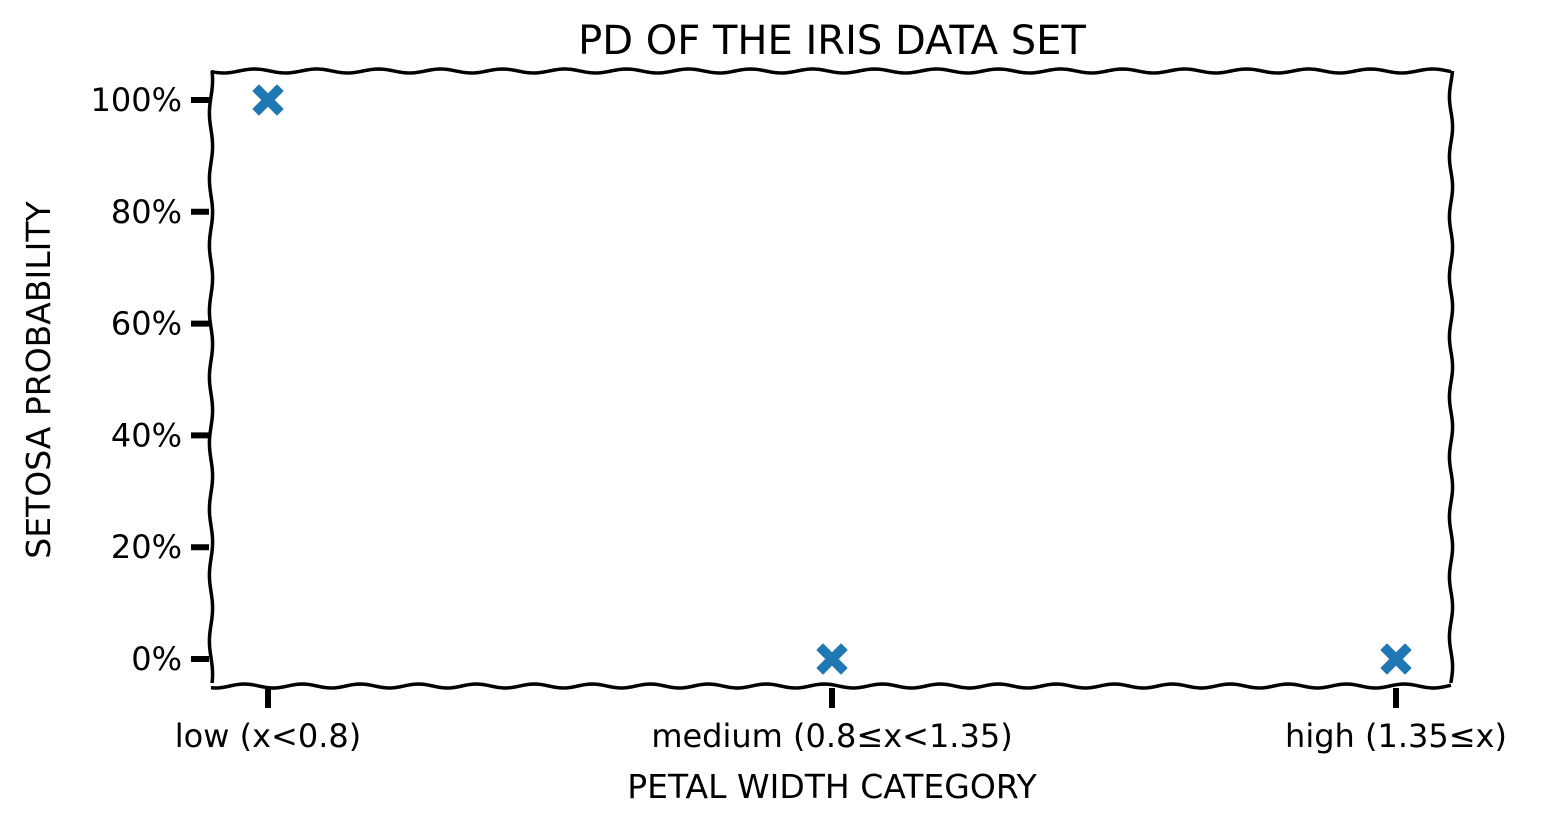 The width and height of the screenshot is (1550, 826). Describe the element at coordinates (150, 379) in the screenshot. I see `y-axis: 0% 20% 40% 60% 80% 100%` at that location.